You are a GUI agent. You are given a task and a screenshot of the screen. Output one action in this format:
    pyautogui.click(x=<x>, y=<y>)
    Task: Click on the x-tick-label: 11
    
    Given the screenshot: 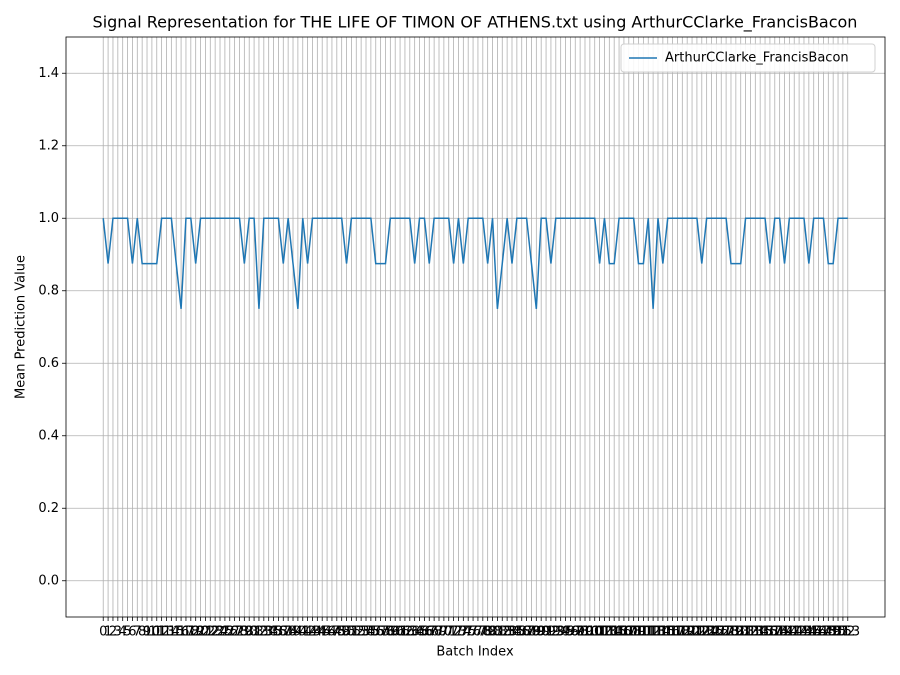 What is the action you would take?
    pyautogui.click(x=156, y=632)
    